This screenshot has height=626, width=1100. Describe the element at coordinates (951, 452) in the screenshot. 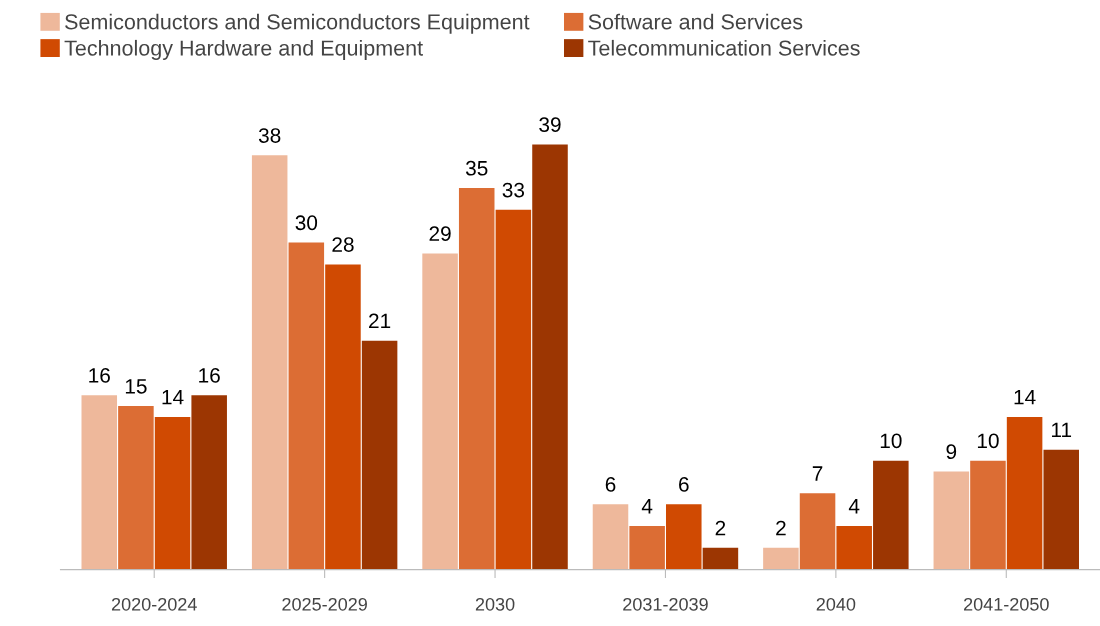

I see `data-label: 9` at that location.